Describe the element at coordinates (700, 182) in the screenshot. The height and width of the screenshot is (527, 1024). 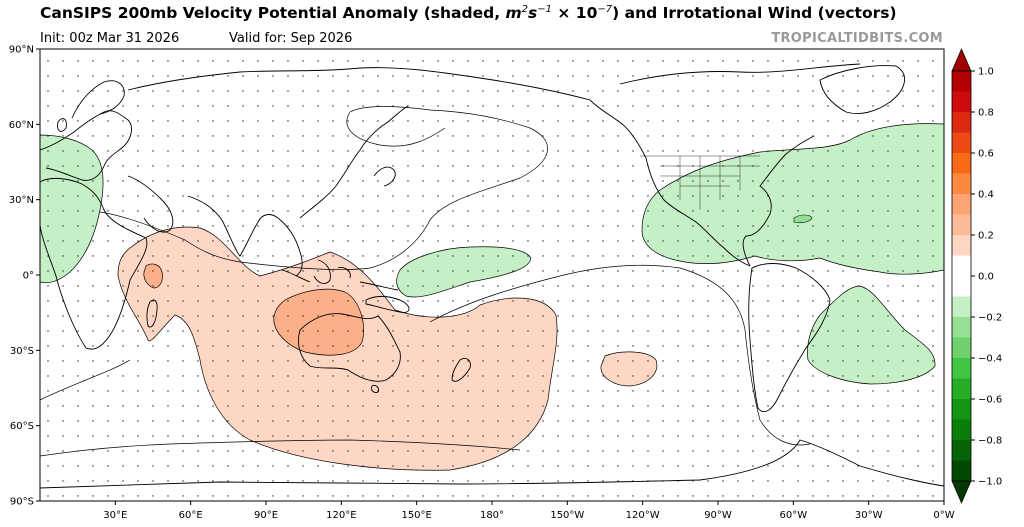
I see `us-borders` at that location.